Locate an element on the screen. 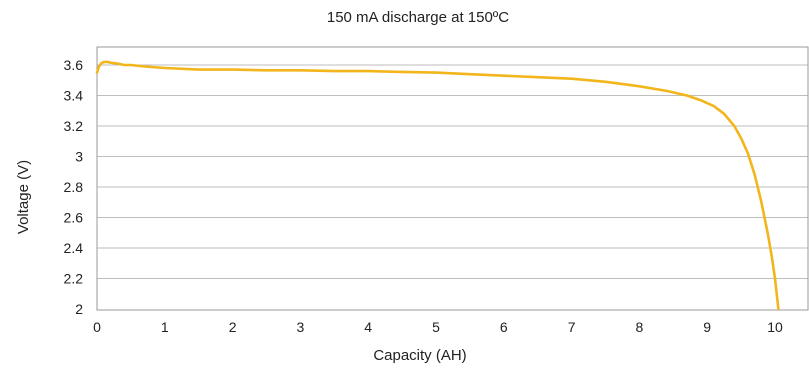 Image resolution: width=809 pixels, height=368 pixels. y-tick-label: 3.2 is located at coordinates (74, 126).